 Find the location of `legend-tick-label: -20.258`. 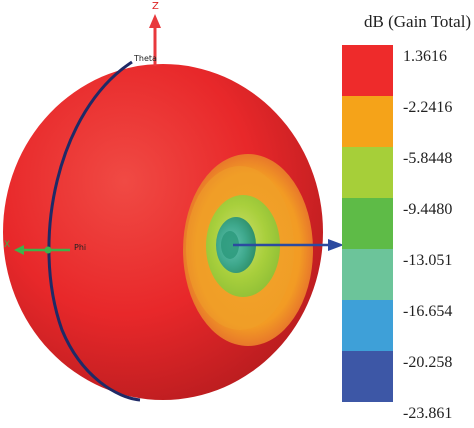

legend-tick-label: -20.258 is located at coordinates (428, 362).